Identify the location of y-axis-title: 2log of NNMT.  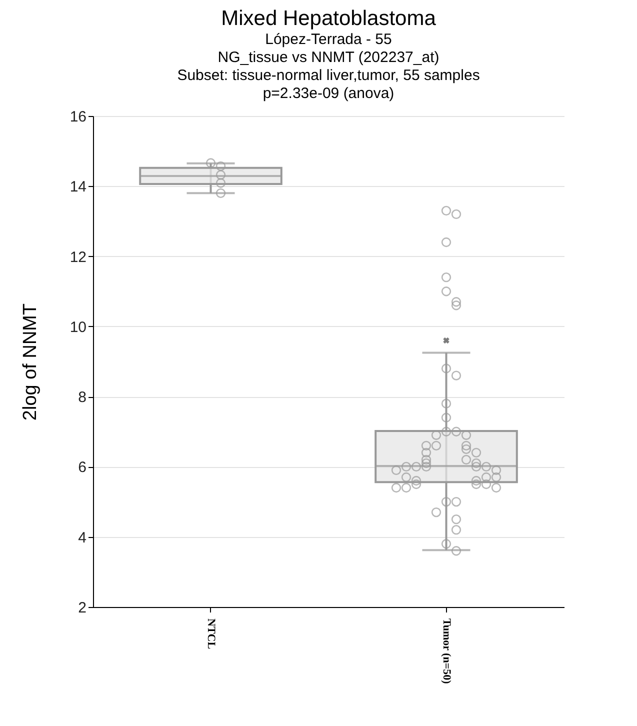
(30, 362).